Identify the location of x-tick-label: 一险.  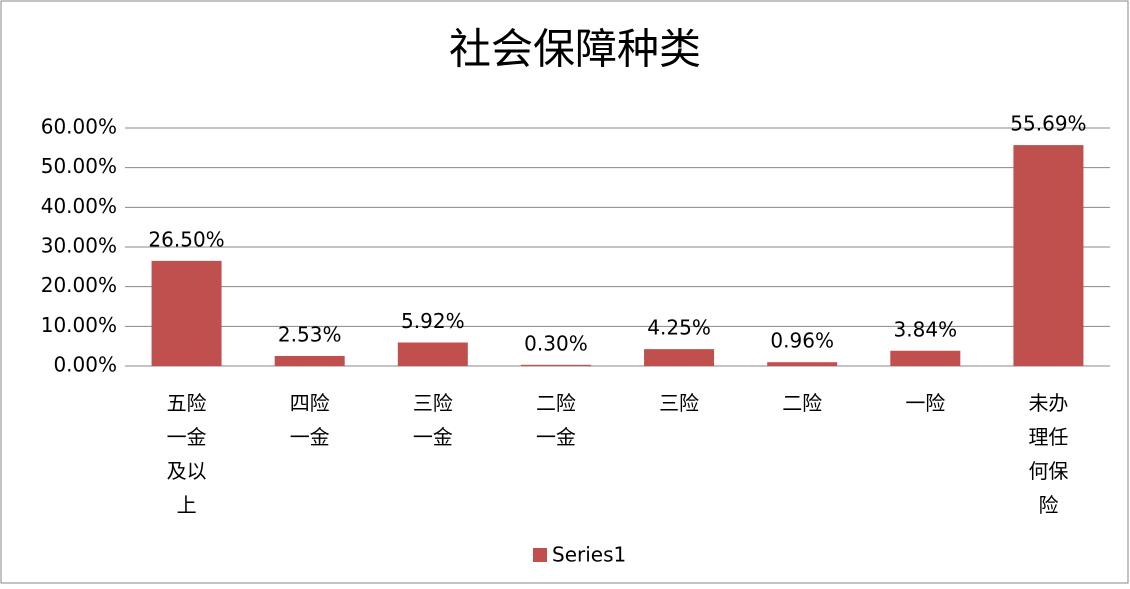
(925, 403).